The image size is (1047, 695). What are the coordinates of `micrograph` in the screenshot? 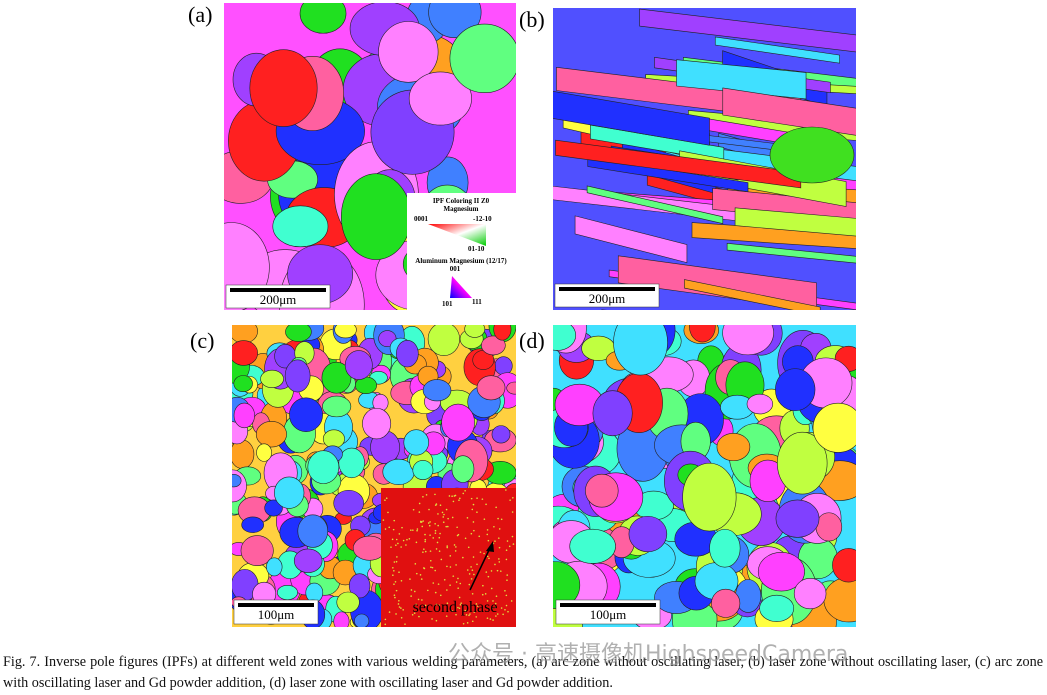 It's located at (704, 476).